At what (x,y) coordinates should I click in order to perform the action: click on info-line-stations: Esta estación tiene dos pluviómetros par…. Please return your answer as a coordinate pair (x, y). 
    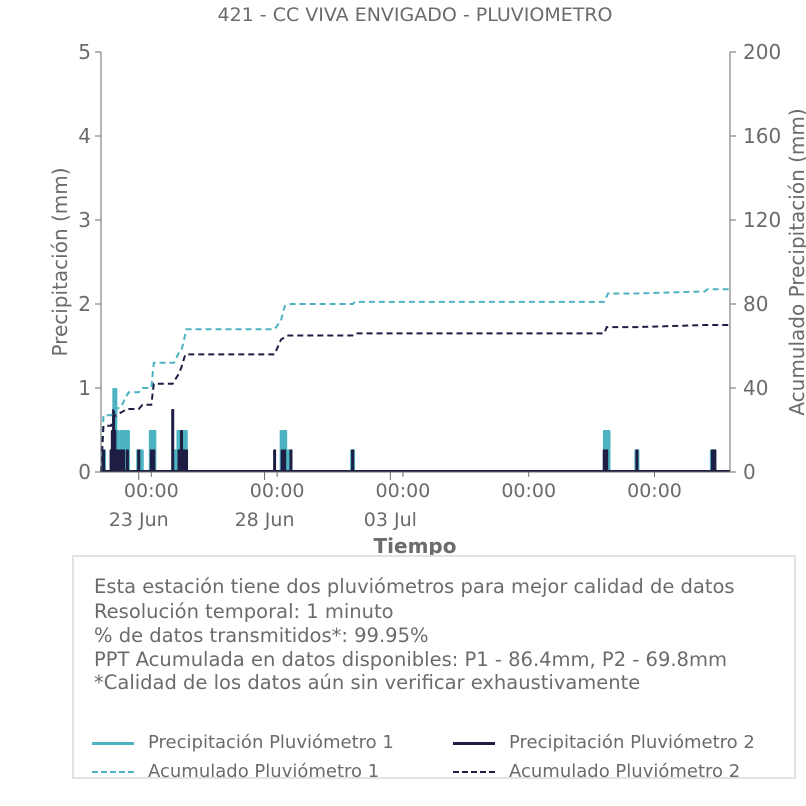
    Looking at the image, I should click on (414, 586).